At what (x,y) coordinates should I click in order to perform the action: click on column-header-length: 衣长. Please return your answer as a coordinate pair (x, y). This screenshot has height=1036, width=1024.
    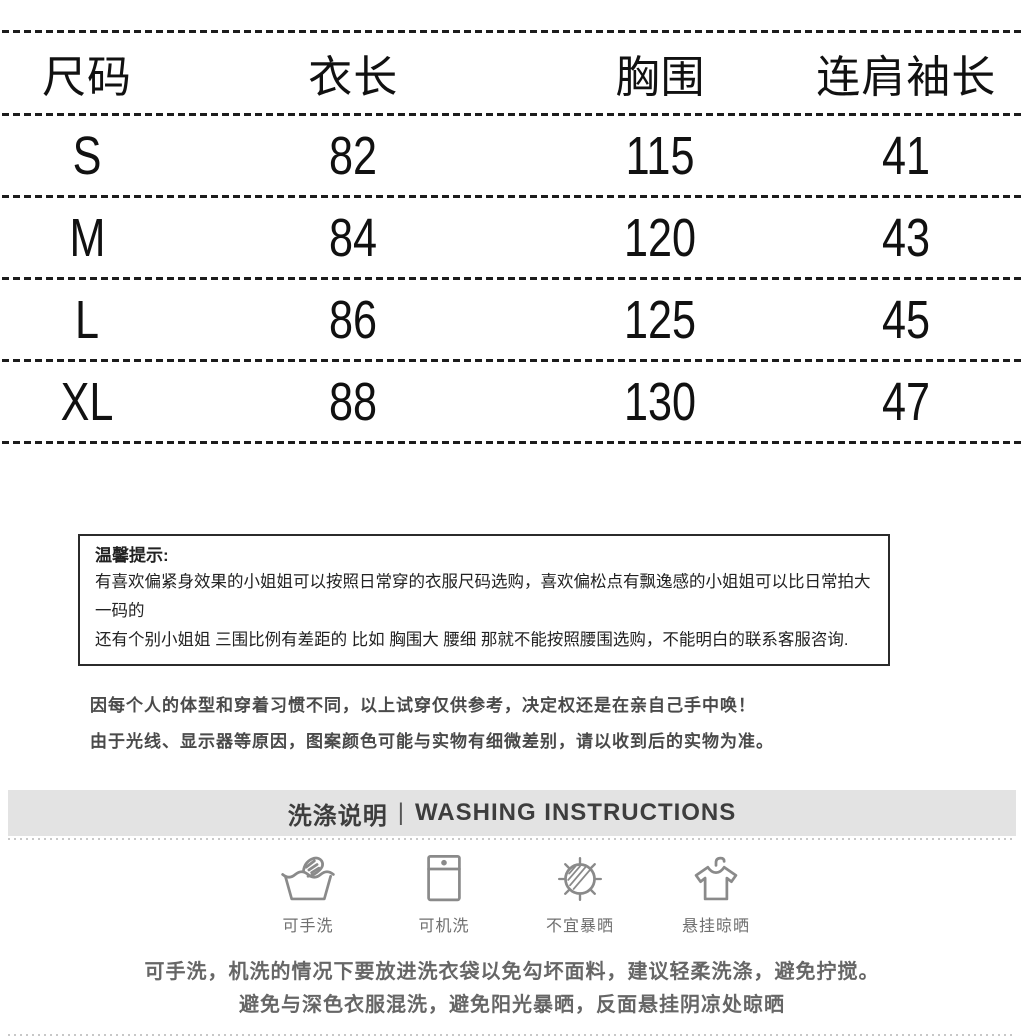
    Looking at the image, I should click on (353, 77).